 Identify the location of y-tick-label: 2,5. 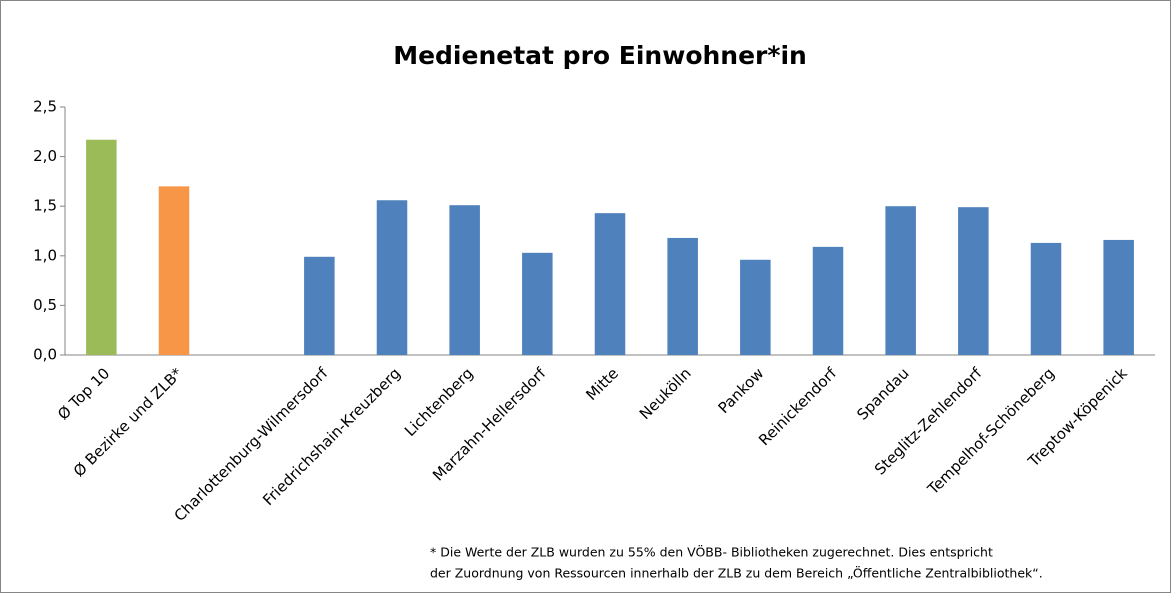
(45, 107).